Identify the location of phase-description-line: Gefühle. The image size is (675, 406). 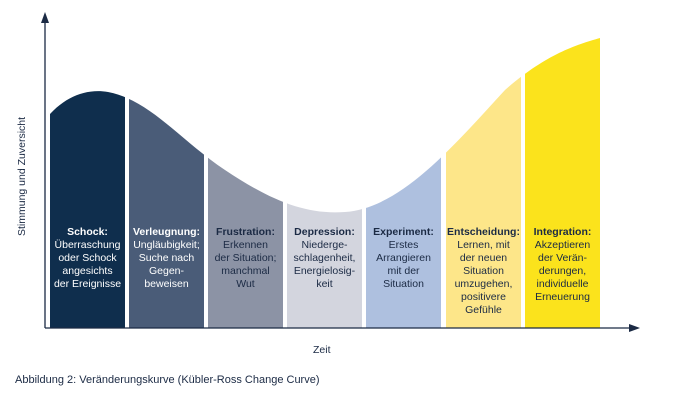
(483, 310).